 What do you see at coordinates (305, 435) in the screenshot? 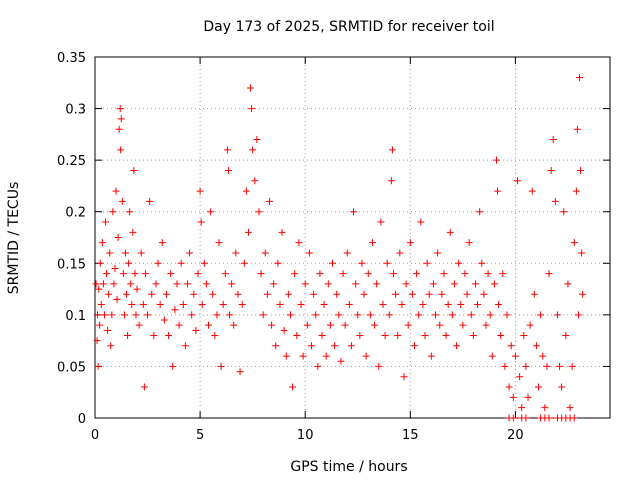
I see `x-tick-label: 10` at bounding box center [305, 435].